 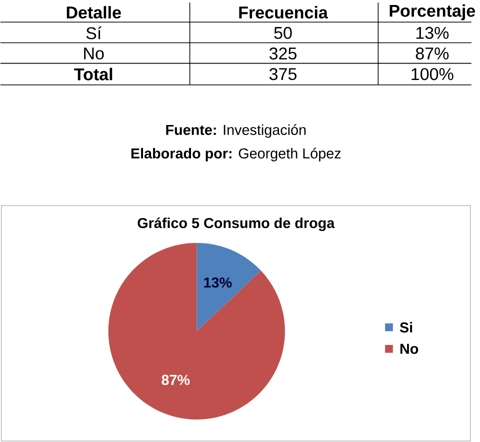 I want to click on legend-label: Si, so click(x=406, y=327).